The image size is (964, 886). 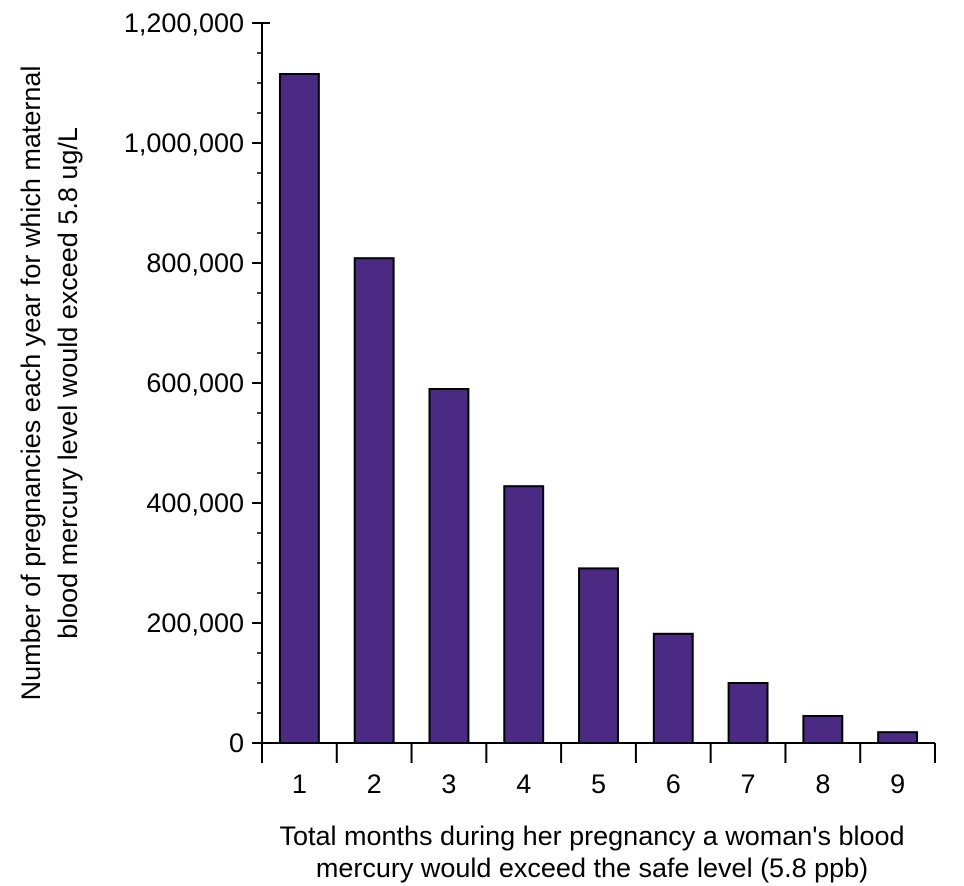 I want to click on y-tick-label: 600,000, so click(x=195, y=383).